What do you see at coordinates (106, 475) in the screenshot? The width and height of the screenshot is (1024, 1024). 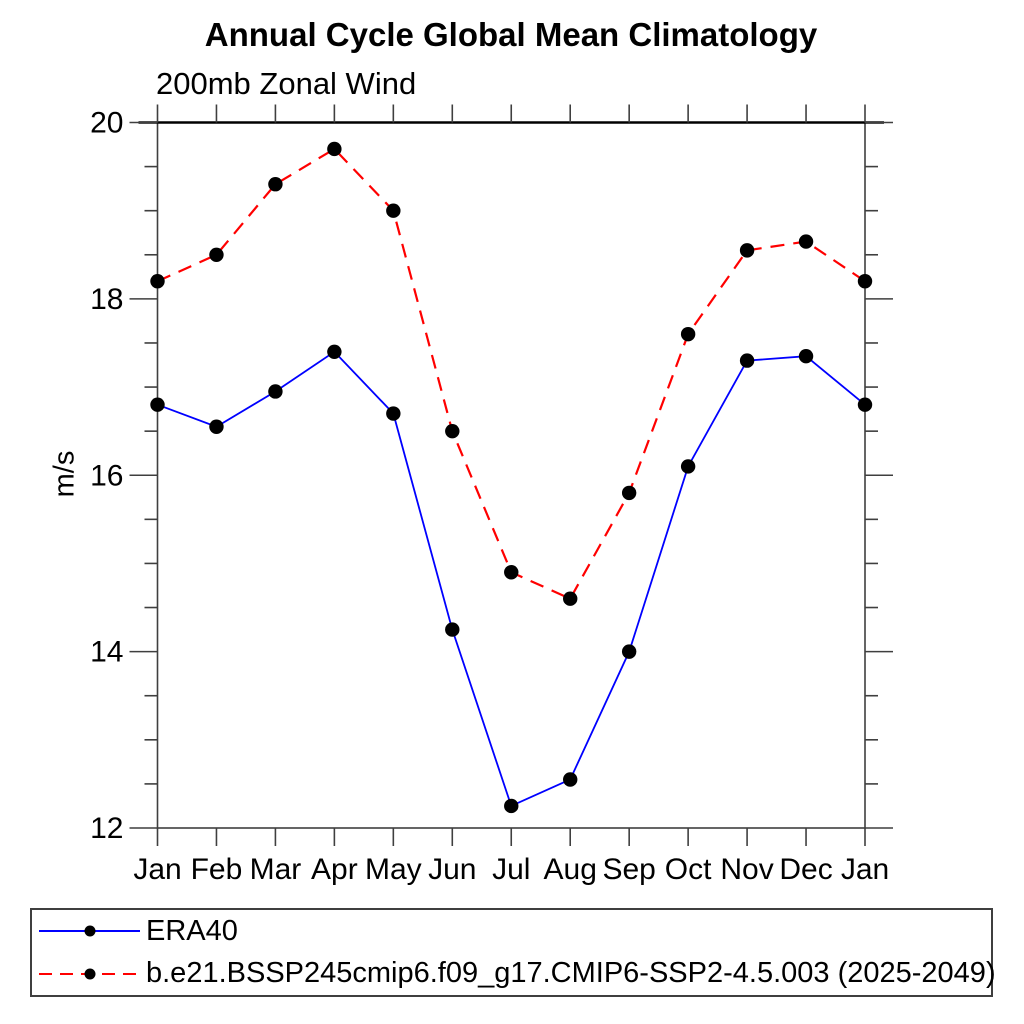 I see `y-tick-label: 16` at bounding box center [106, 475].